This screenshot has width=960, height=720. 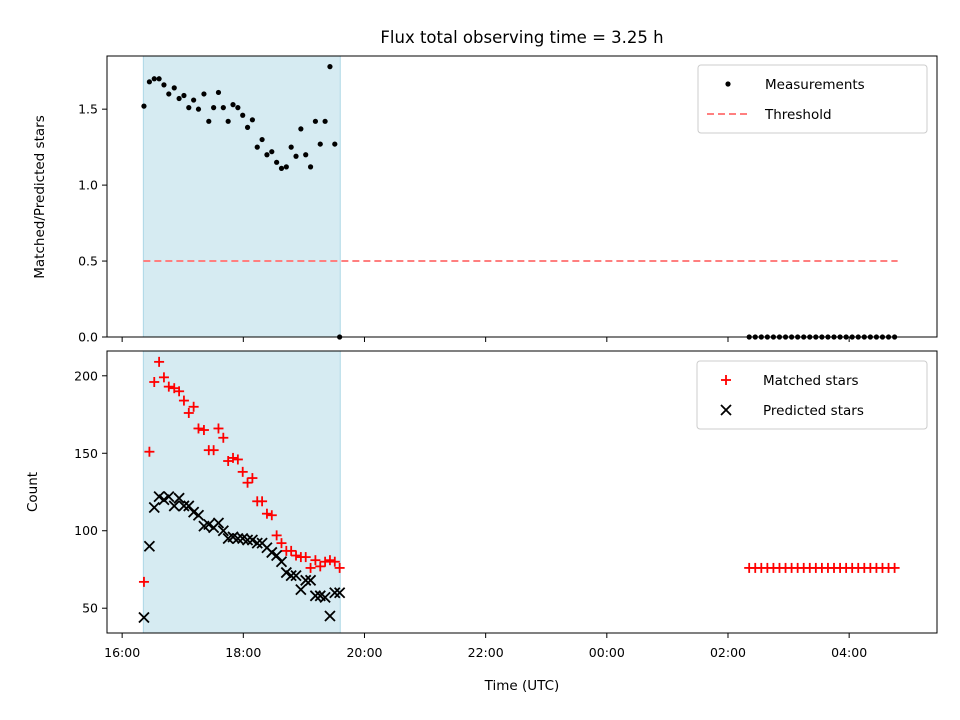 What do you see at coordinates (88, 261) in the screenshot?
I see `y-tick-label-0-1: 0.5` at bounding box center [88, 261].